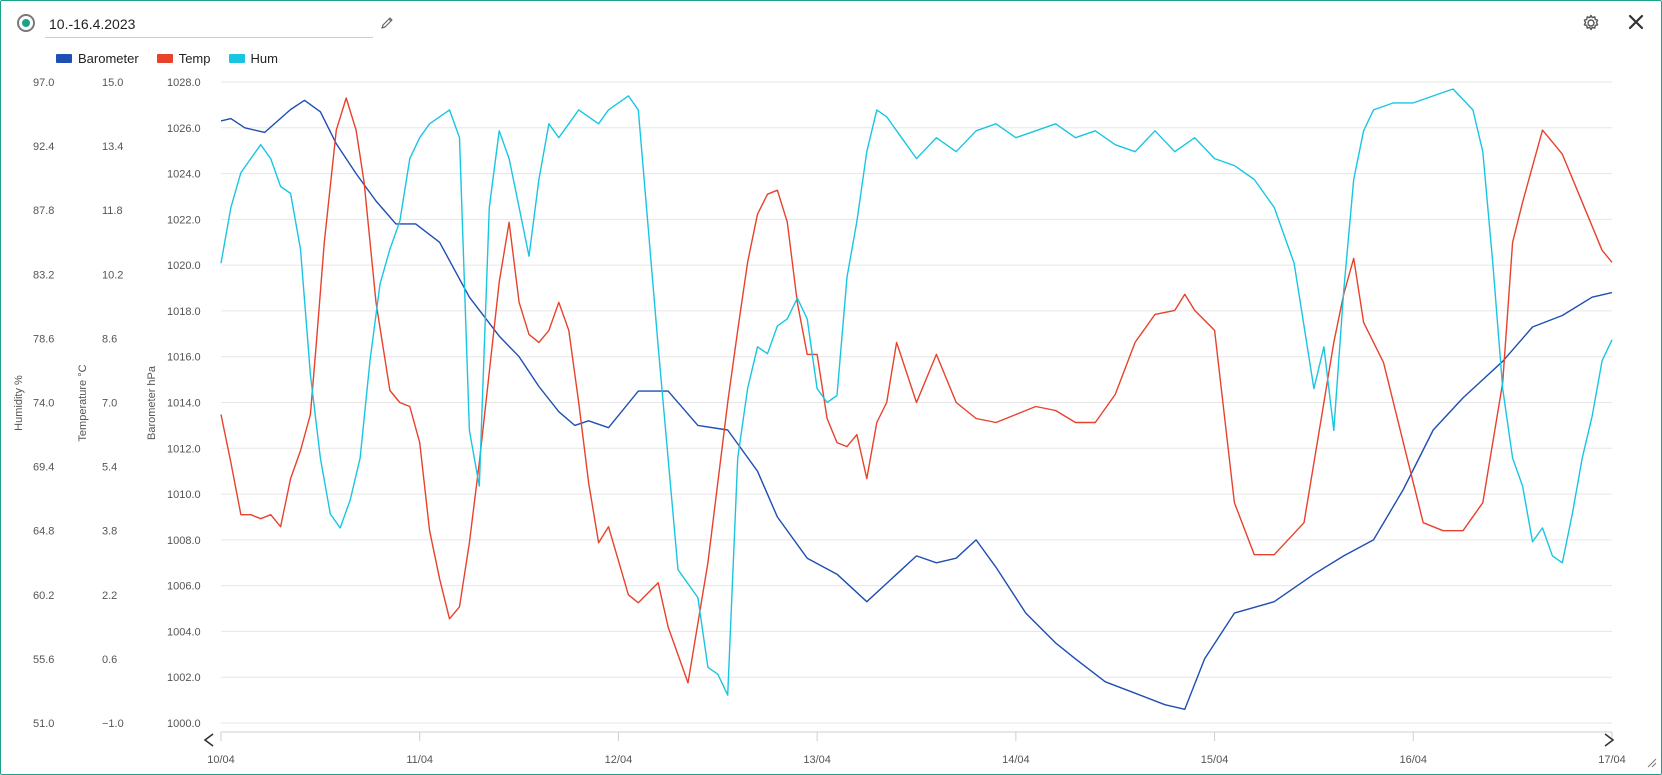 This screenshot has height=775, width=1662. Describe the element at coordinates (184, 404) in the screenshot. I see `barometer-tick-label: 1014.0` at that location.